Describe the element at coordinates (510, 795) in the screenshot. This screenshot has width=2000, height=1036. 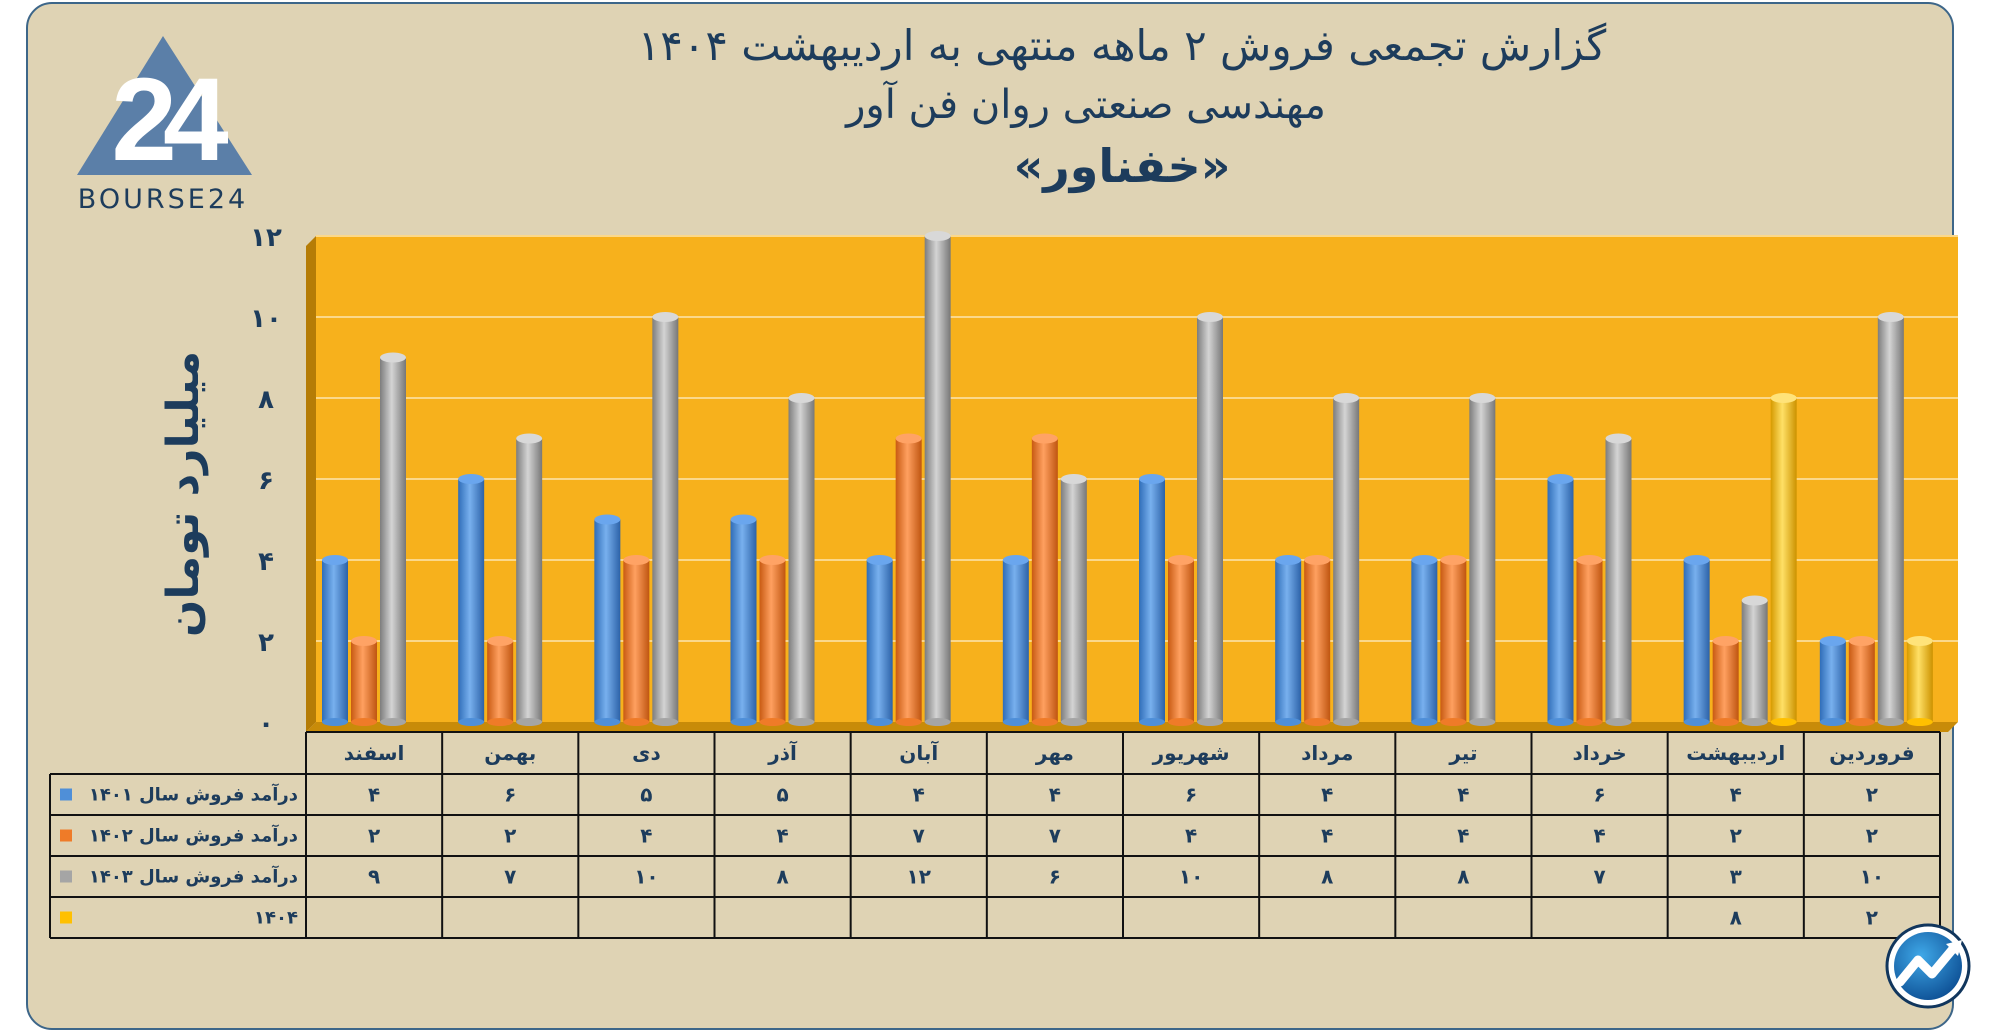
I see `data-label: ۶` at that location.